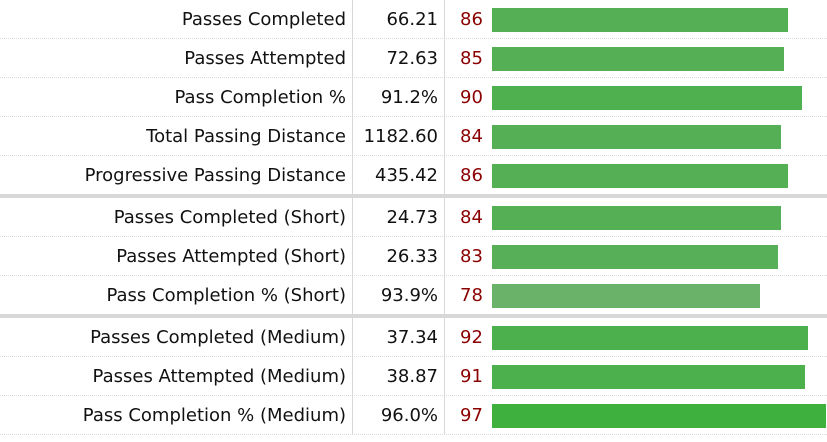 The height and width of the screenshot is (442, 827). I want to click on percentile-value: 78, so click(471, 295).